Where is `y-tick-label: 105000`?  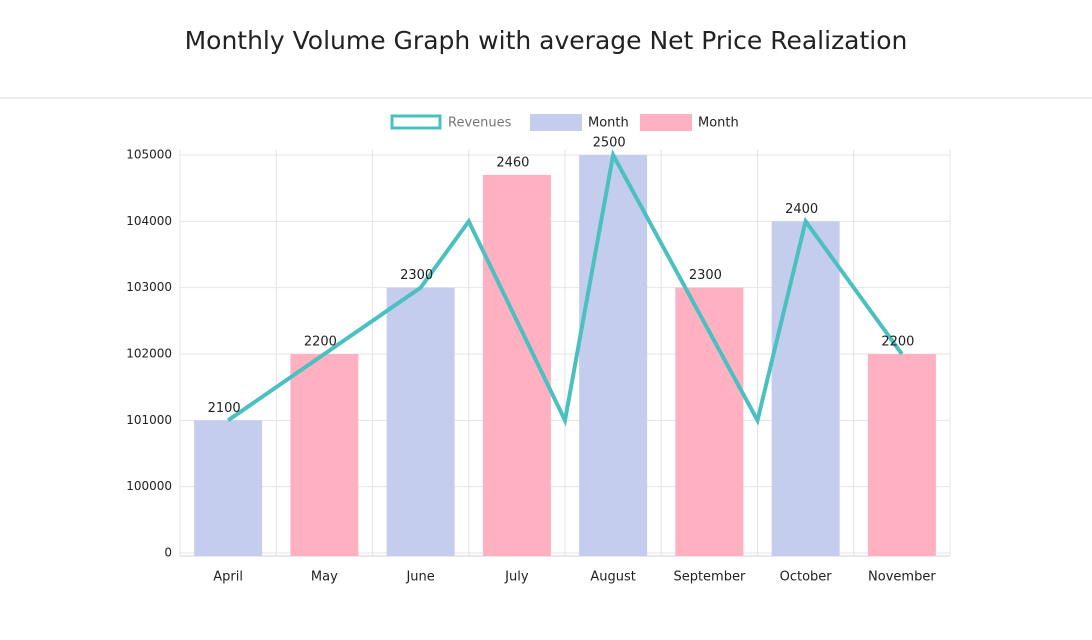
y-tick-label: 105000 is located at coordinates (149, 155).